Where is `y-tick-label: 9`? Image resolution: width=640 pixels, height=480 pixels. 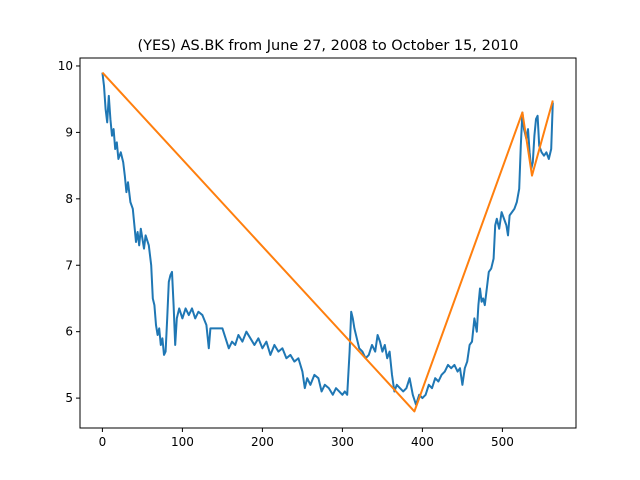 y-tick-label: 9 is located at coordinates (69, 132).